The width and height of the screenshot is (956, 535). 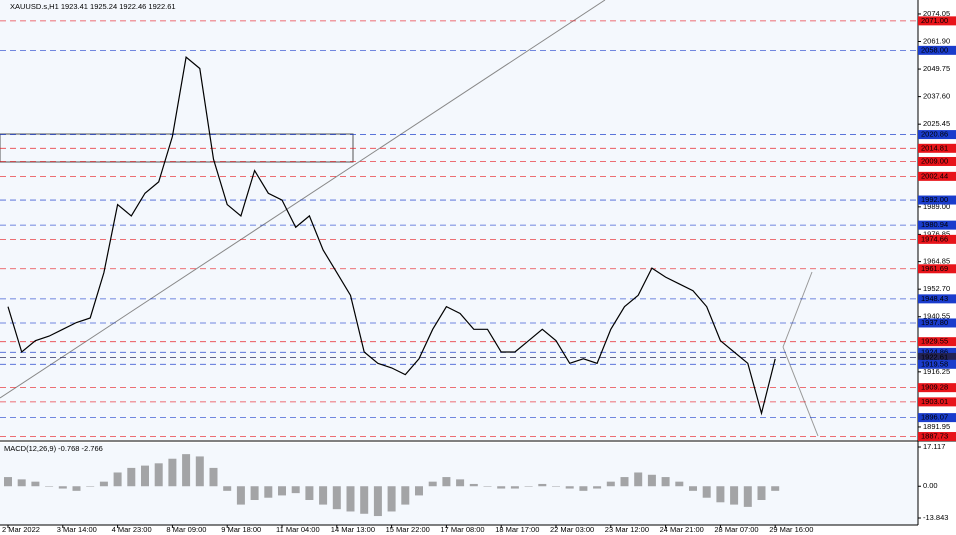 What do you see at coordinates (408, 529) in the screenshot?
I see `x-tick-label: 15 Mar 22:00` at bounding box center [408, 529].